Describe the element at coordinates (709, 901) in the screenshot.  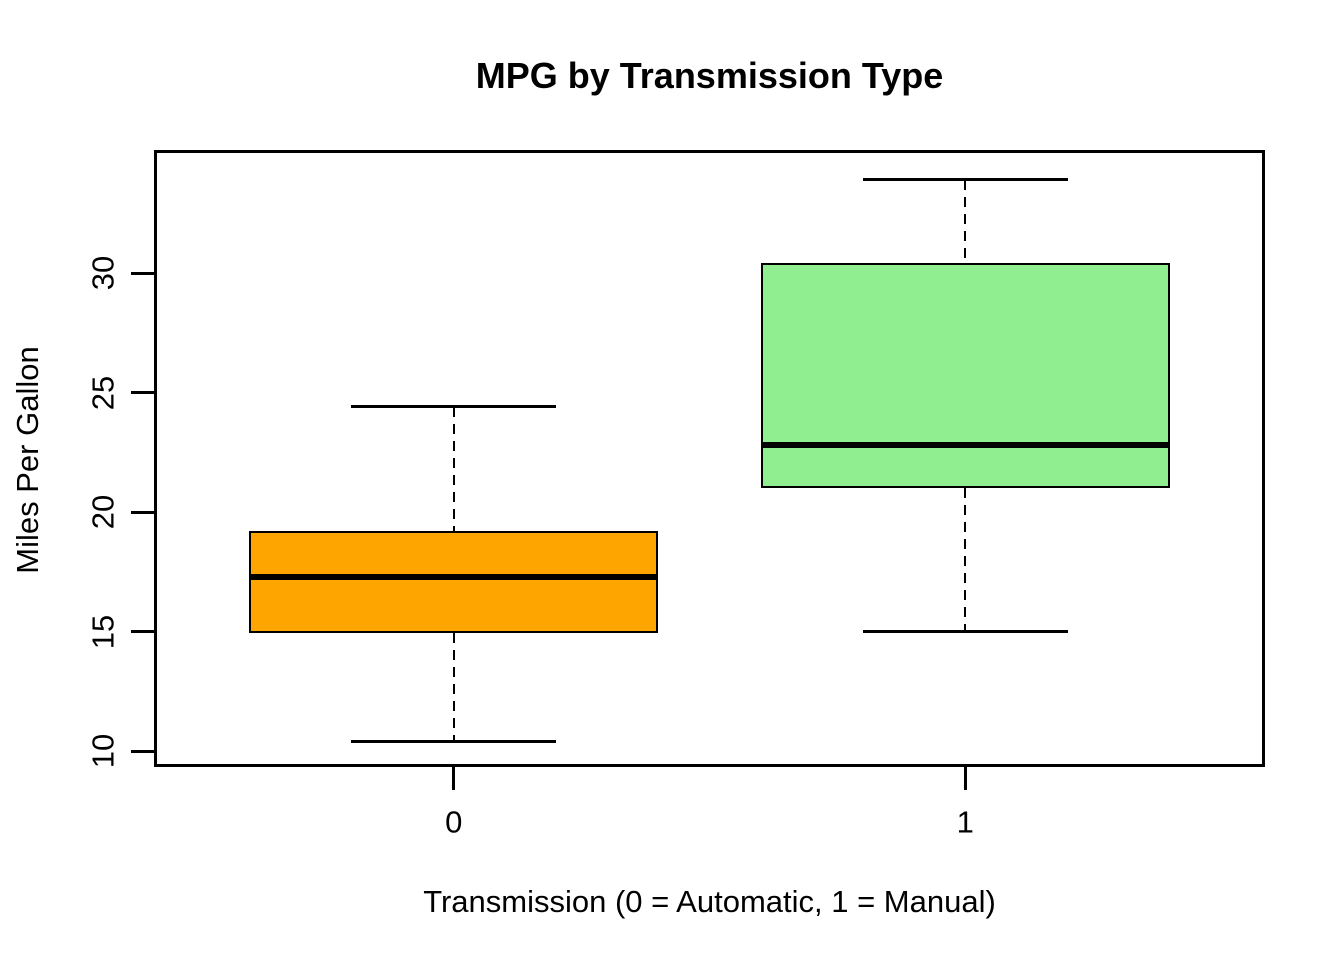
I see `x-axis-label: Transmission (0 = Automatic, 1 = Manual)` at that location.